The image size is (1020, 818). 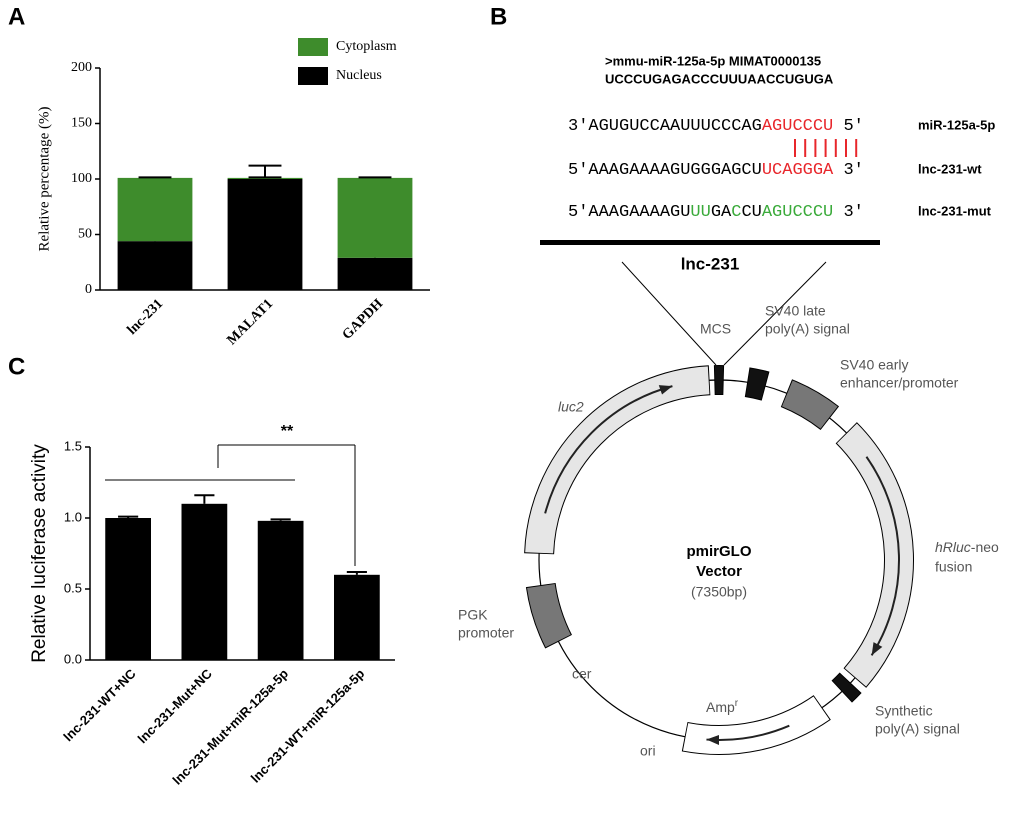 What do you see at coordinates (718, 551) in the screenshot?
I see `vector-name: pmirGLO` at bounding box center [718, 551].